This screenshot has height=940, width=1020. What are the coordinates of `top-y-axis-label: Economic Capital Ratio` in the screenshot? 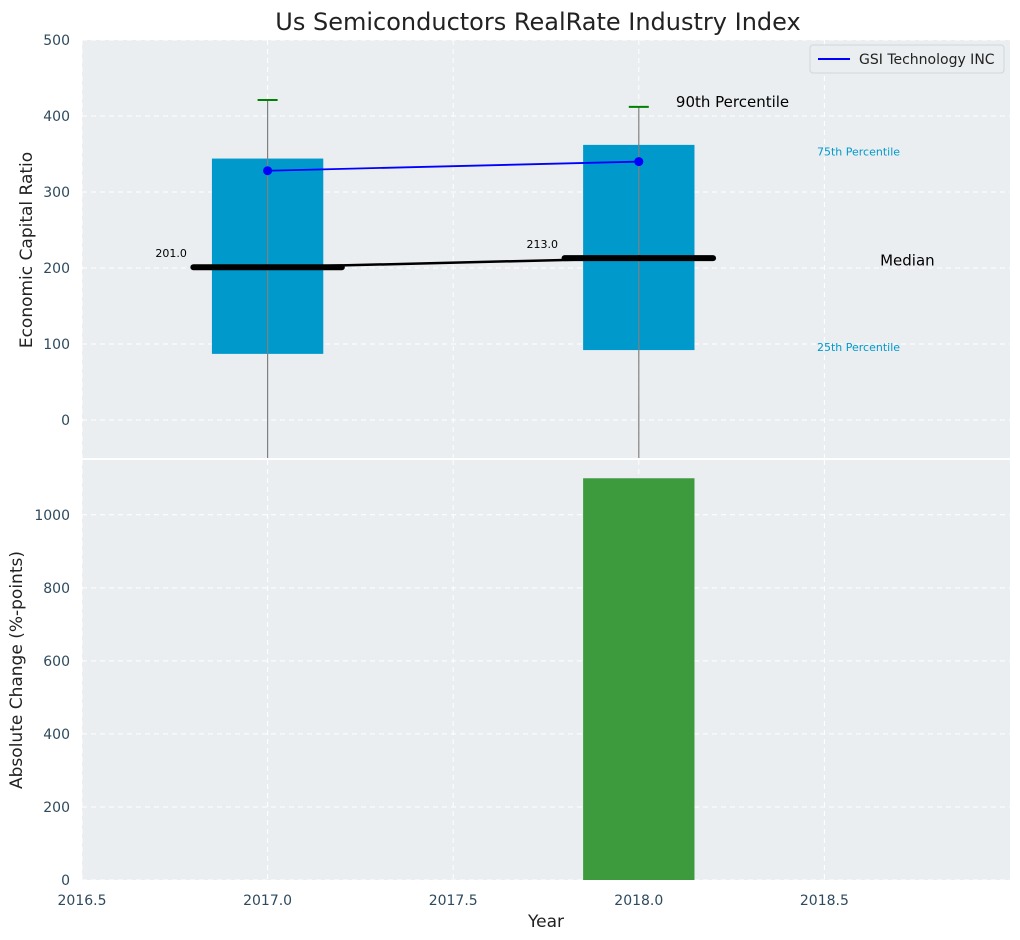 It's located at (27, 250).